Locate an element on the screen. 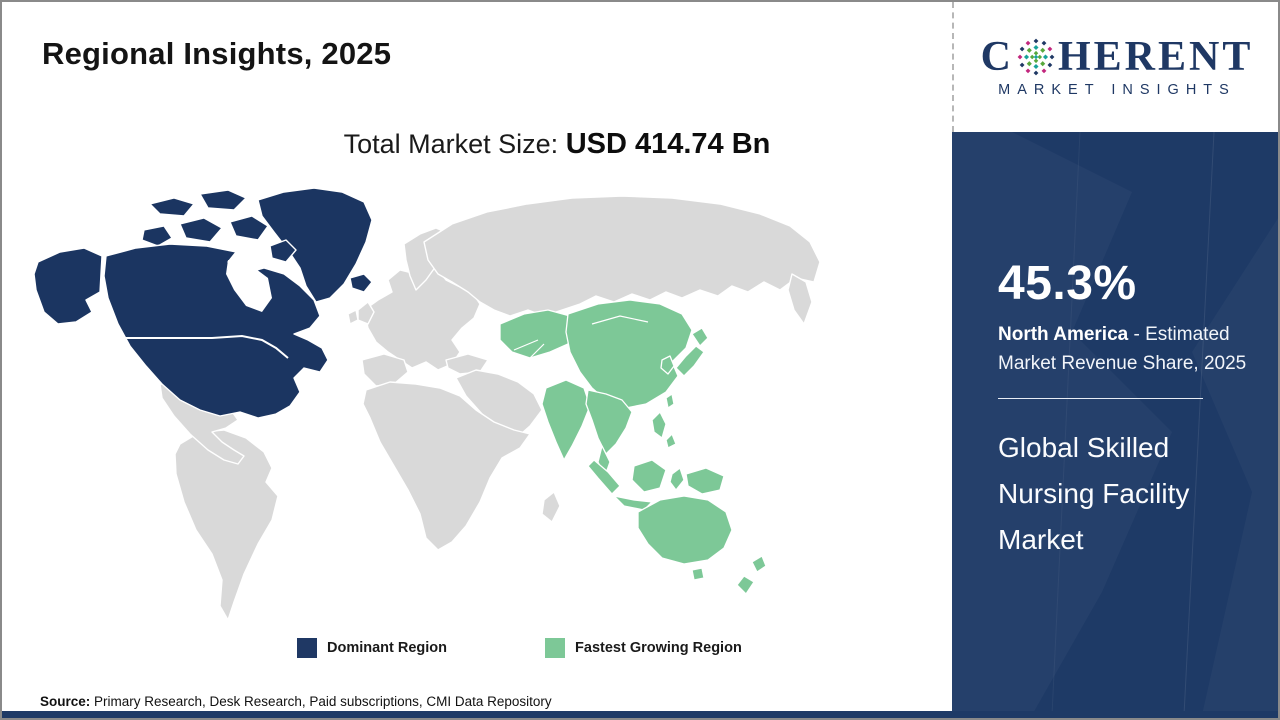 This screenshot has width=1280, height=720. map-border-stans is located at coordinates (529, 349).